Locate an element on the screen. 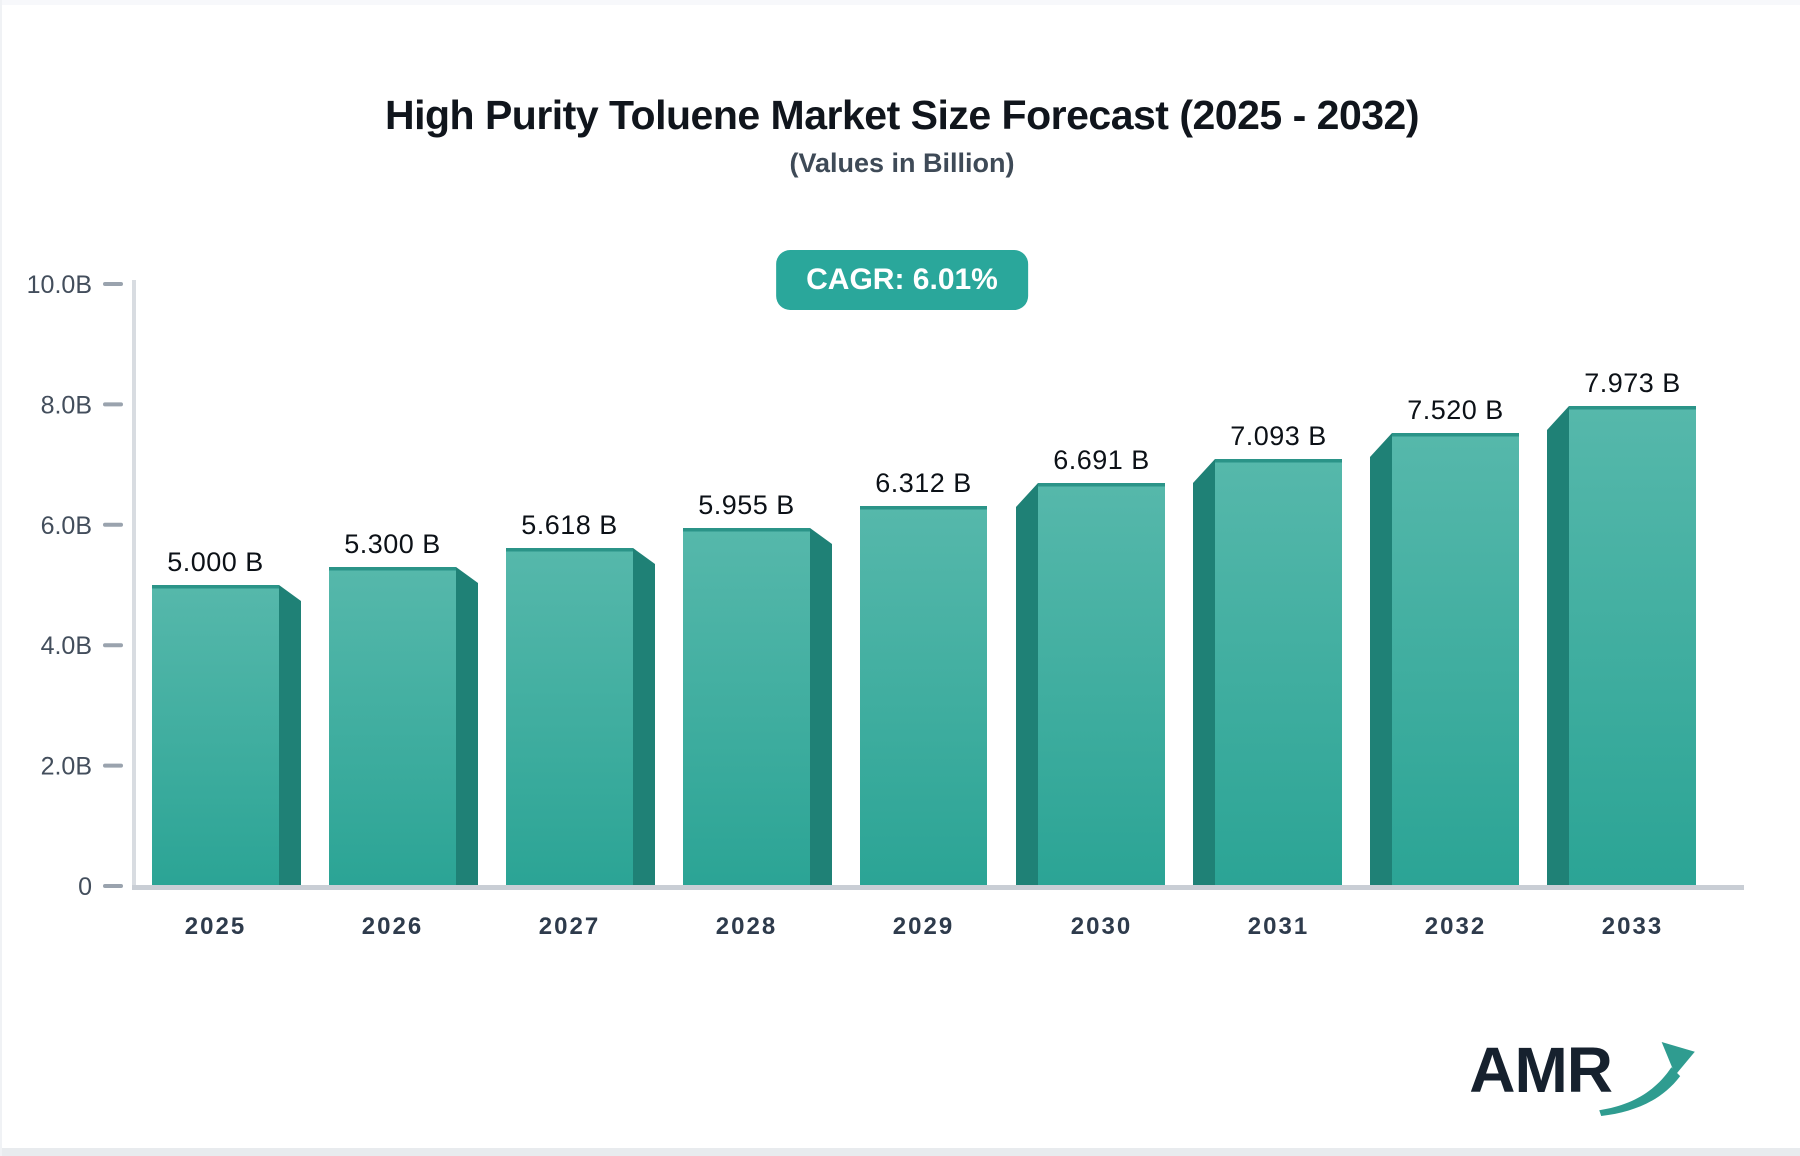  x-tick-label: 2031 is located at coordinates (1278, 926).